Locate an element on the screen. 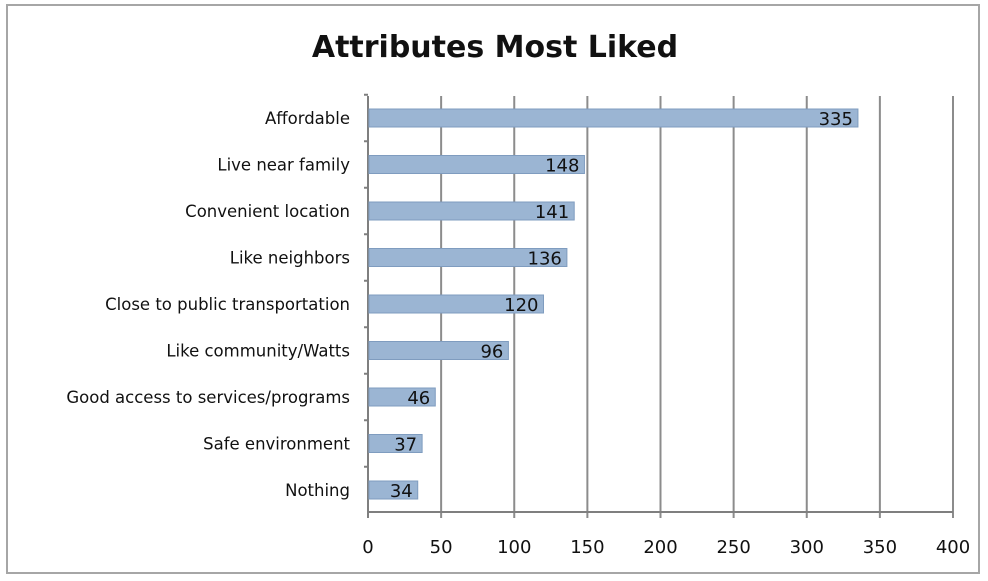 This screenshot has height=581, width=988. x-tick-label: 400 is located at coordinates (953, 547).